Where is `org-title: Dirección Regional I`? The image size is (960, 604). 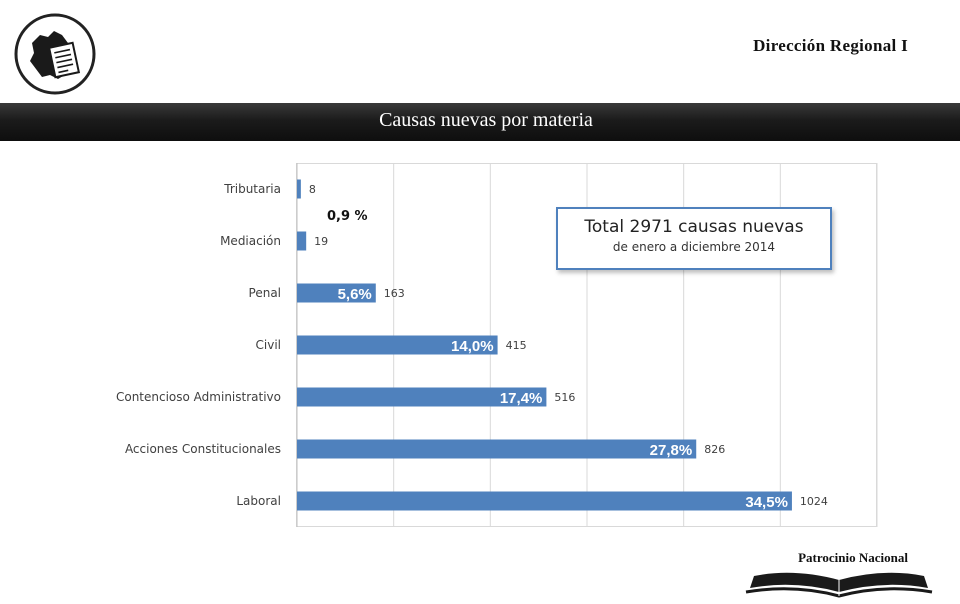 org-title: Dirección Regional I is located at coordinates (830, 45).